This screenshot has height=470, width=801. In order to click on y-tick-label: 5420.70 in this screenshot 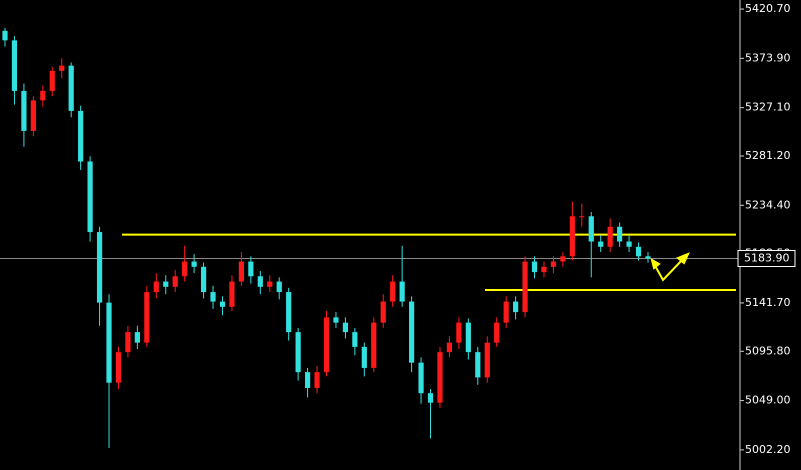, I will do `click(768, 8)`.